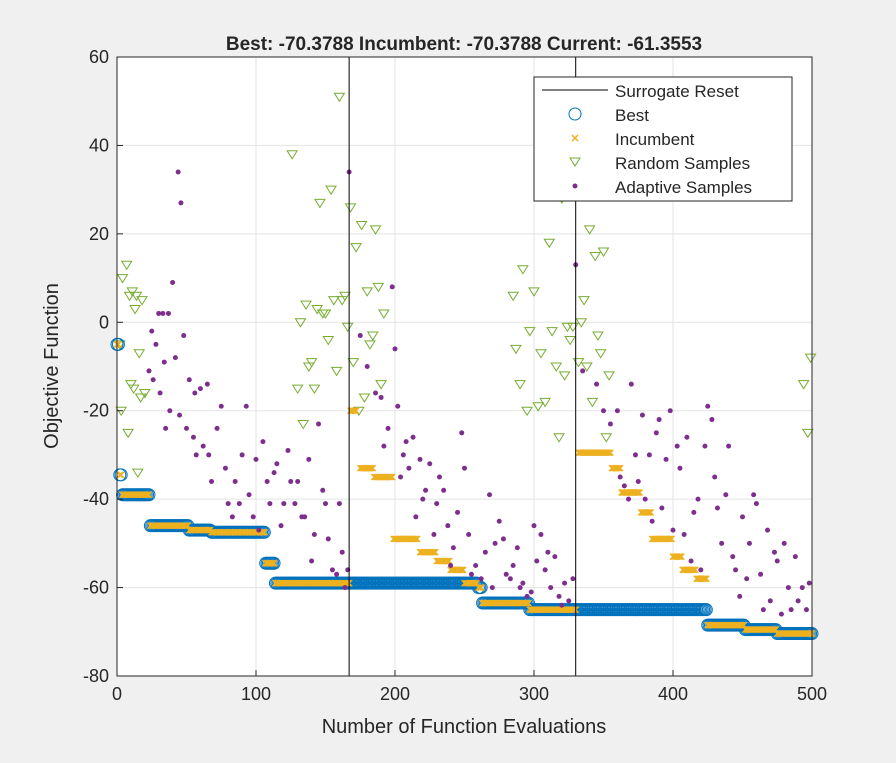 Image resolution: width=896 pixels, height=763 pixels. I want to click on y-axis-label: Objective Function, so click(52, 366).